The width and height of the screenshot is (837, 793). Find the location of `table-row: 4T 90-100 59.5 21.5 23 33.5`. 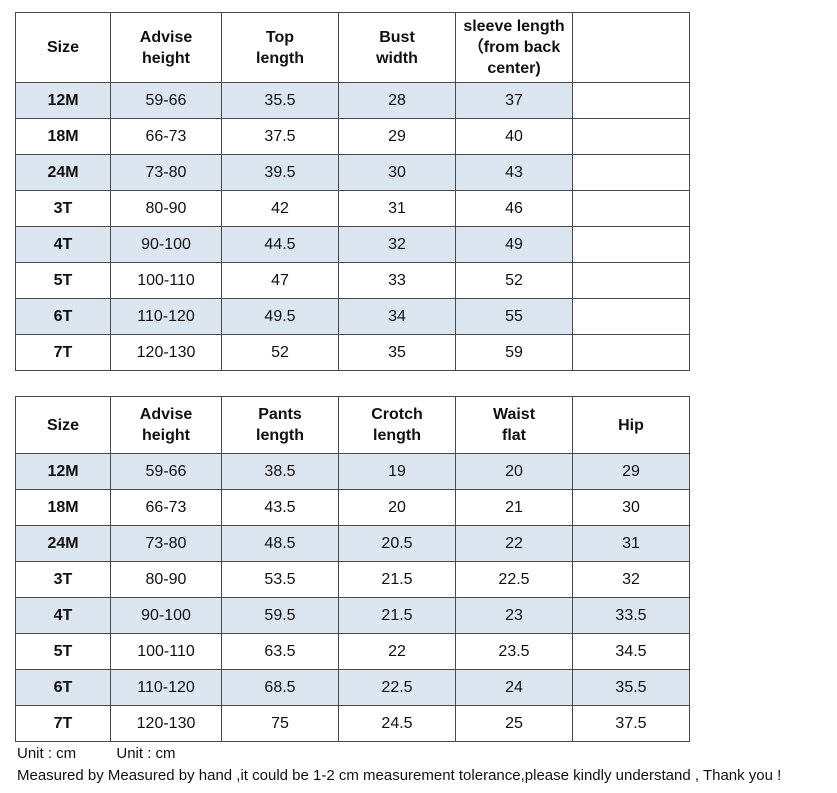

table-row: 4T 90-100 59.5 21.5 23 33.5 is located at coordinates (352, 615).